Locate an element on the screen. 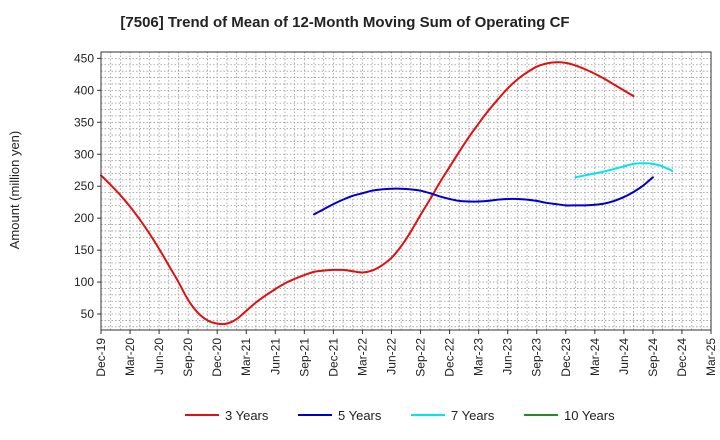 The width and height of the screenshot is (720, 440). x-tick-label: Mar-25 is located at coordinates (711, 357).